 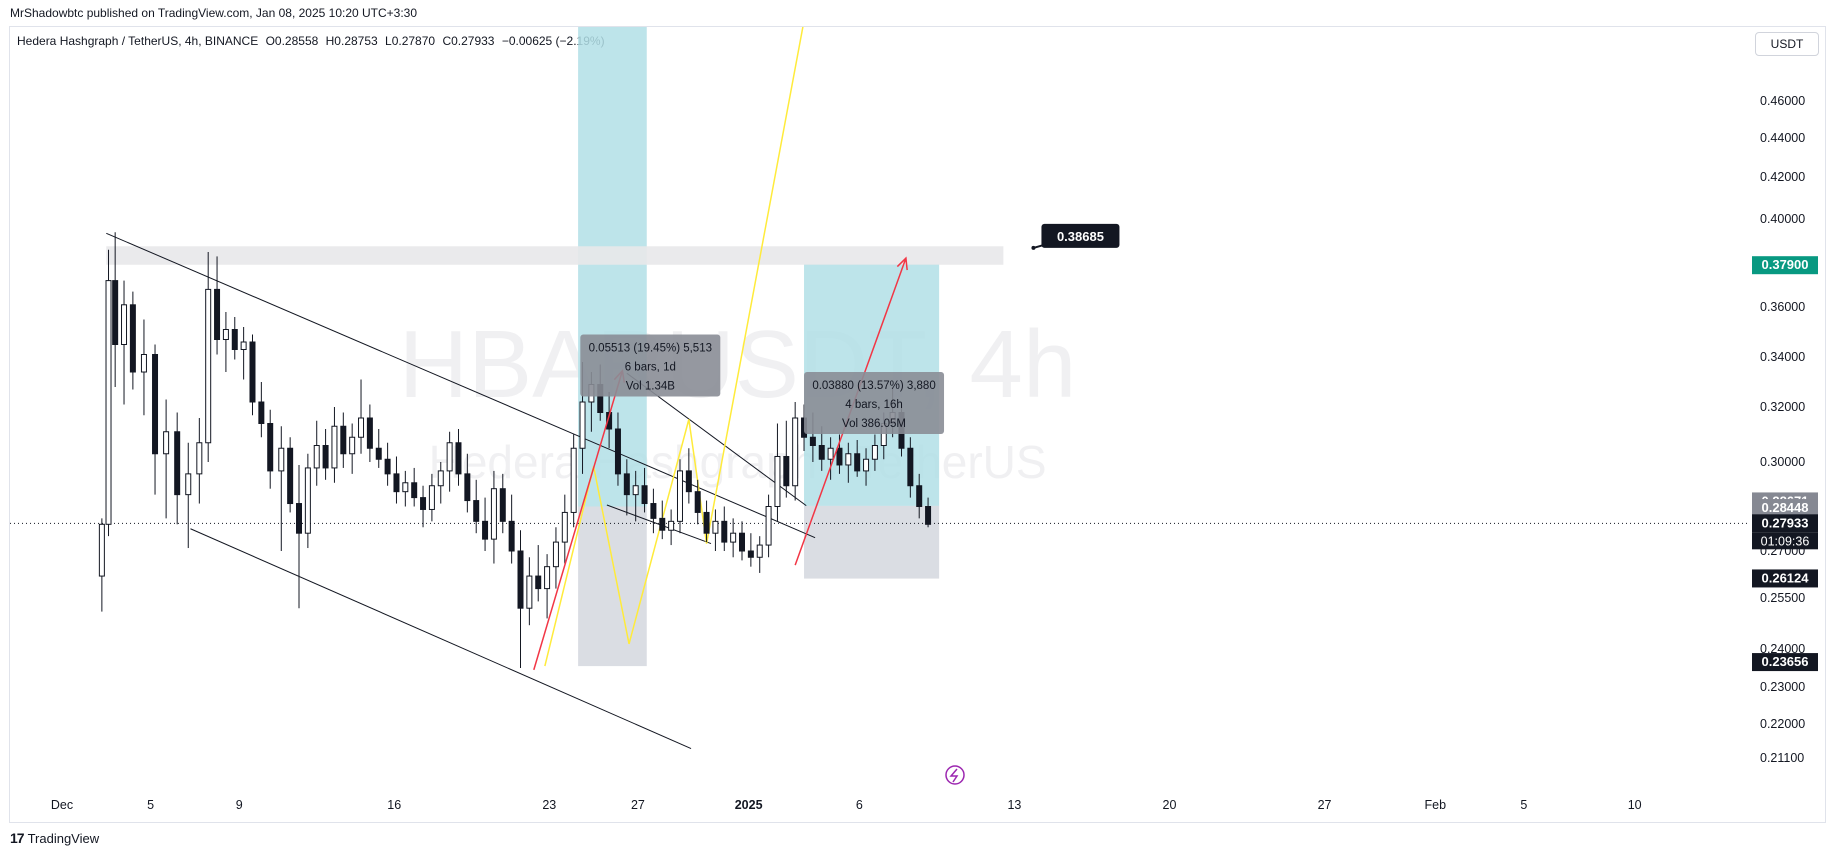 I want to click on measure-2-label: 4 bars, 16h, so click(x=874, y=405).